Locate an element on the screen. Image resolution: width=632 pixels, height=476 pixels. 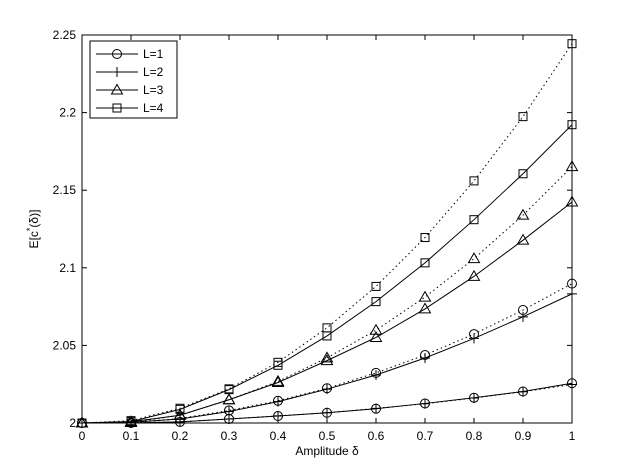
x-tick-label: 0.5 is located at coordinates (327, 436).